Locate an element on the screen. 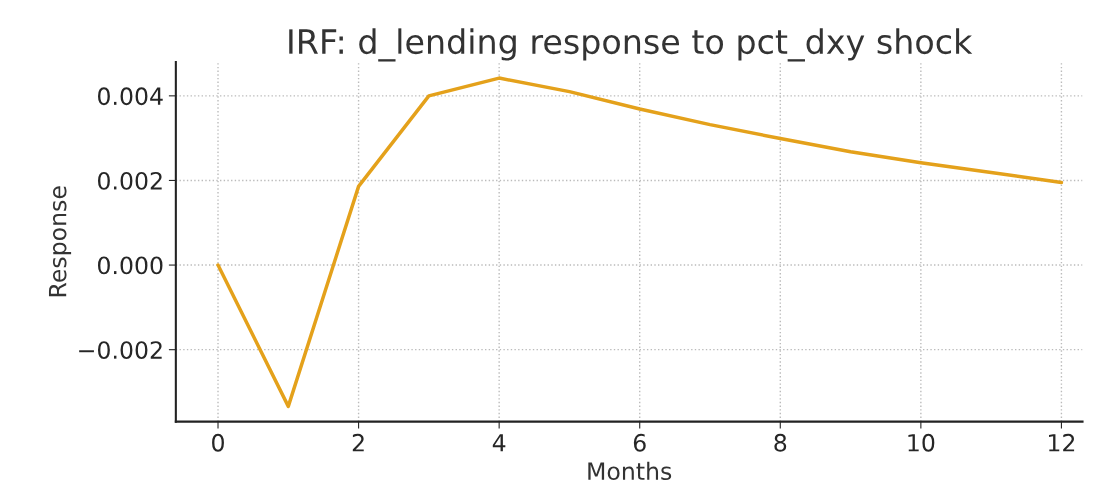  x-tick-label: 6 is located at coordinates (639, 442).